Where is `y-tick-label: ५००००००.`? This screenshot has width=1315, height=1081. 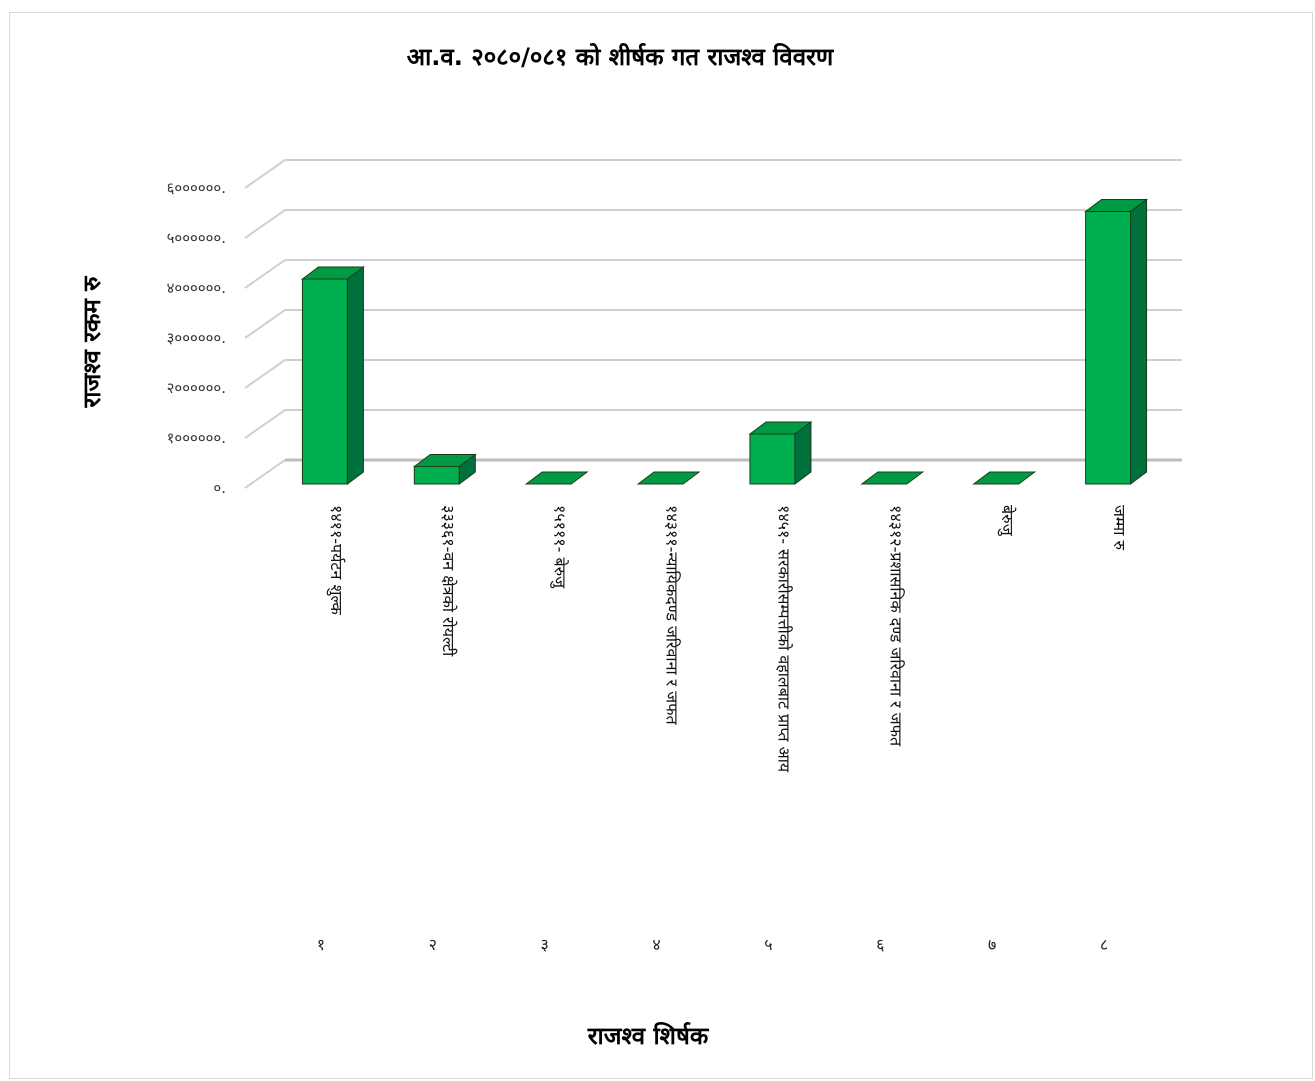 y-tick-label: ५००००००. is located at coordinates (196, 238).